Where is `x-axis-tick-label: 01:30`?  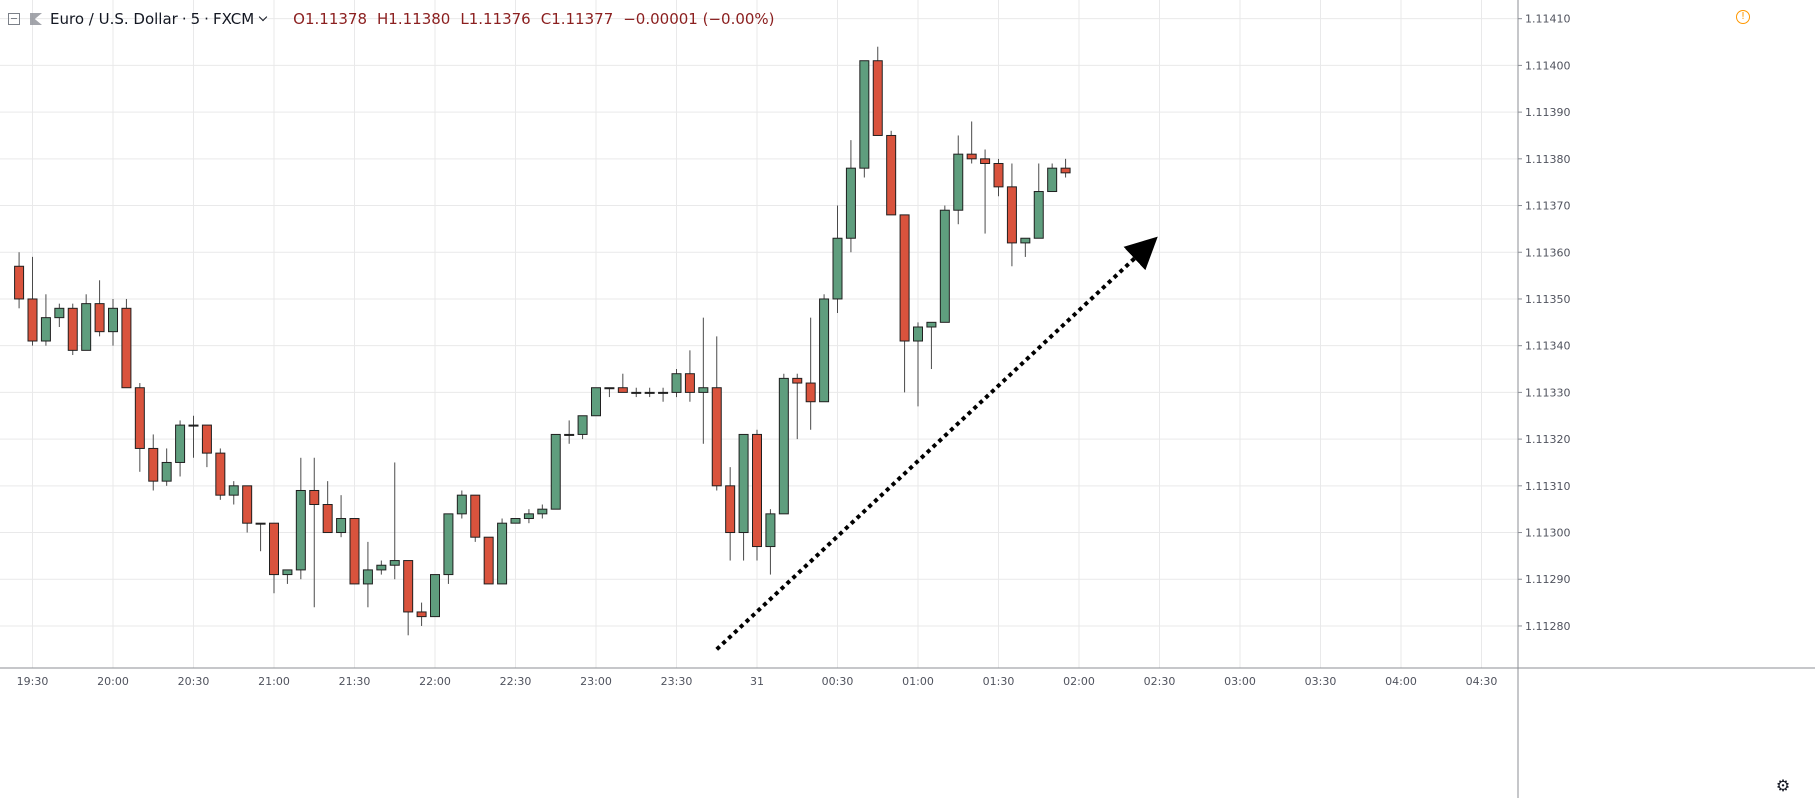
x-axis-tick-label: 01:30 is located at coordinates (999, 681).